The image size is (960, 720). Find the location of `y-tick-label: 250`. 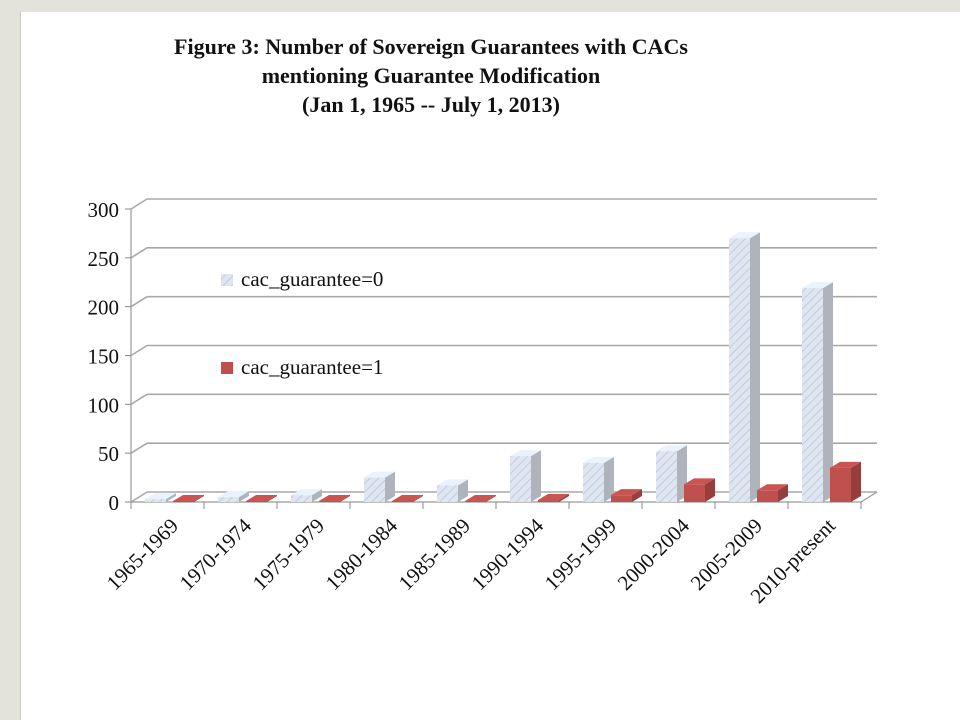

y-tick-label: 250 is located at coordinates (104, 259).